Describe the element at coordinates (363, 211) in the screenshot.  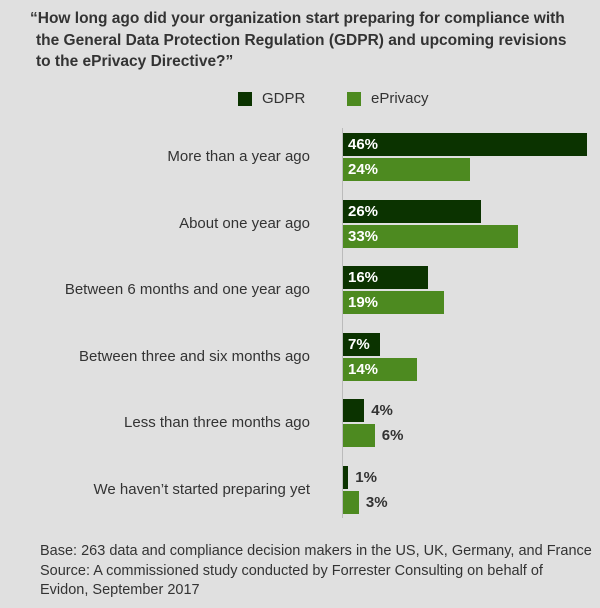
I see `data-label: 26%` at that location.